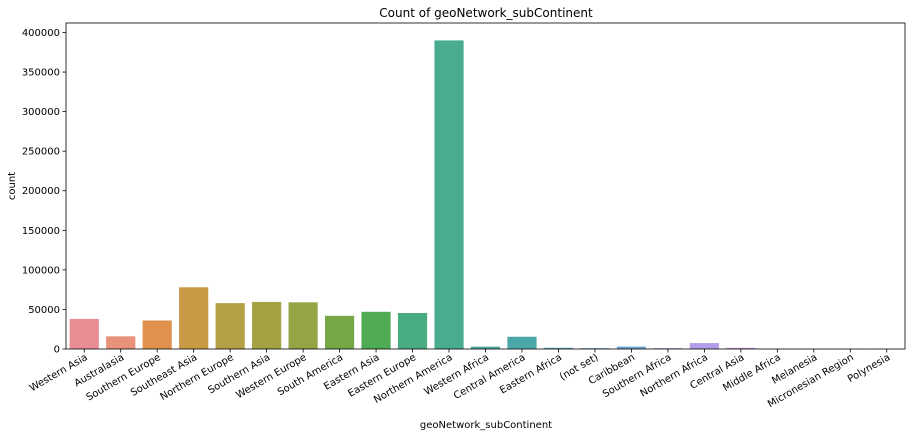  Describe the element at coordinates (157, 334) in the screenshot. I see `bar-southern-europe` at that location.